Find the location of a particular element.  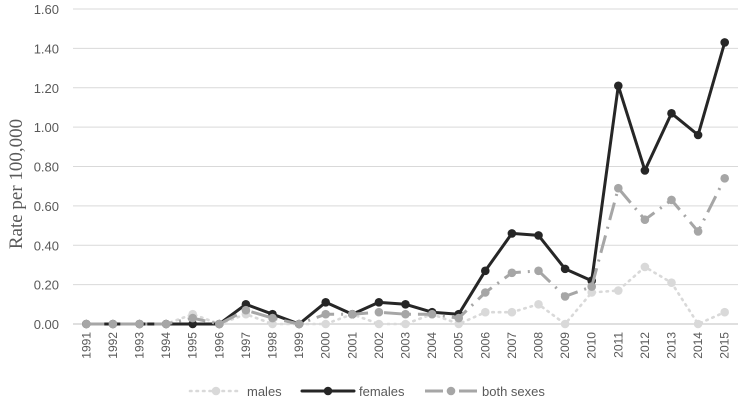

y-tick-label: 0.20 is located at coordinates (46, 285).